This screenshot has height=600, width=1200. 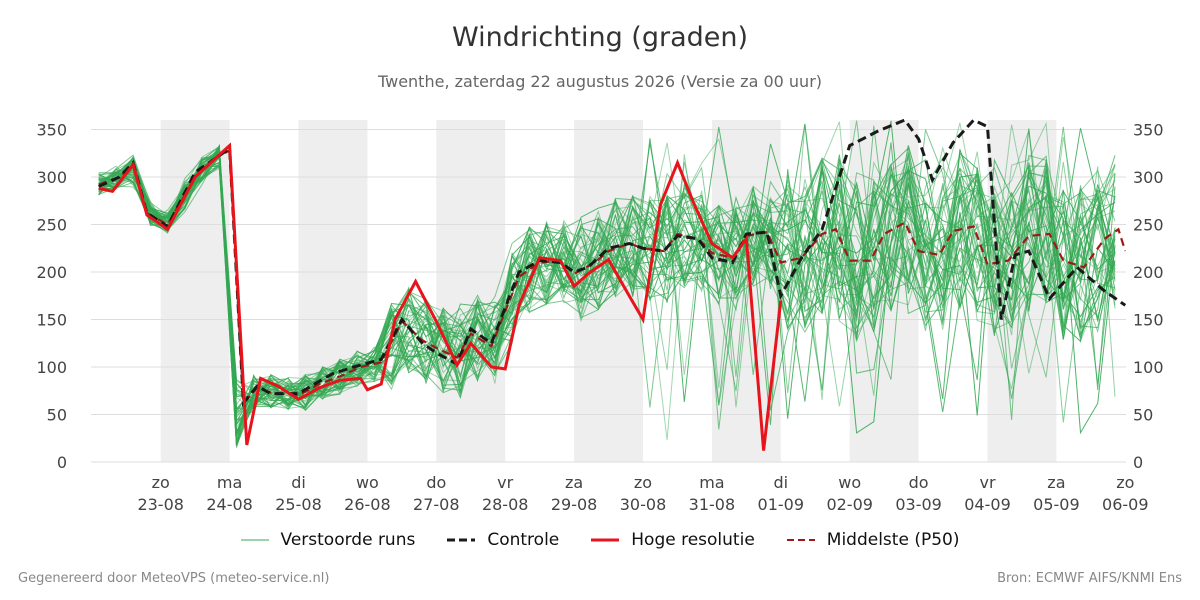 What do you see at coordinates (505, 504) in the screenshot?
I see `x-tick-date: 28-08` at bounding box center [505, 504].